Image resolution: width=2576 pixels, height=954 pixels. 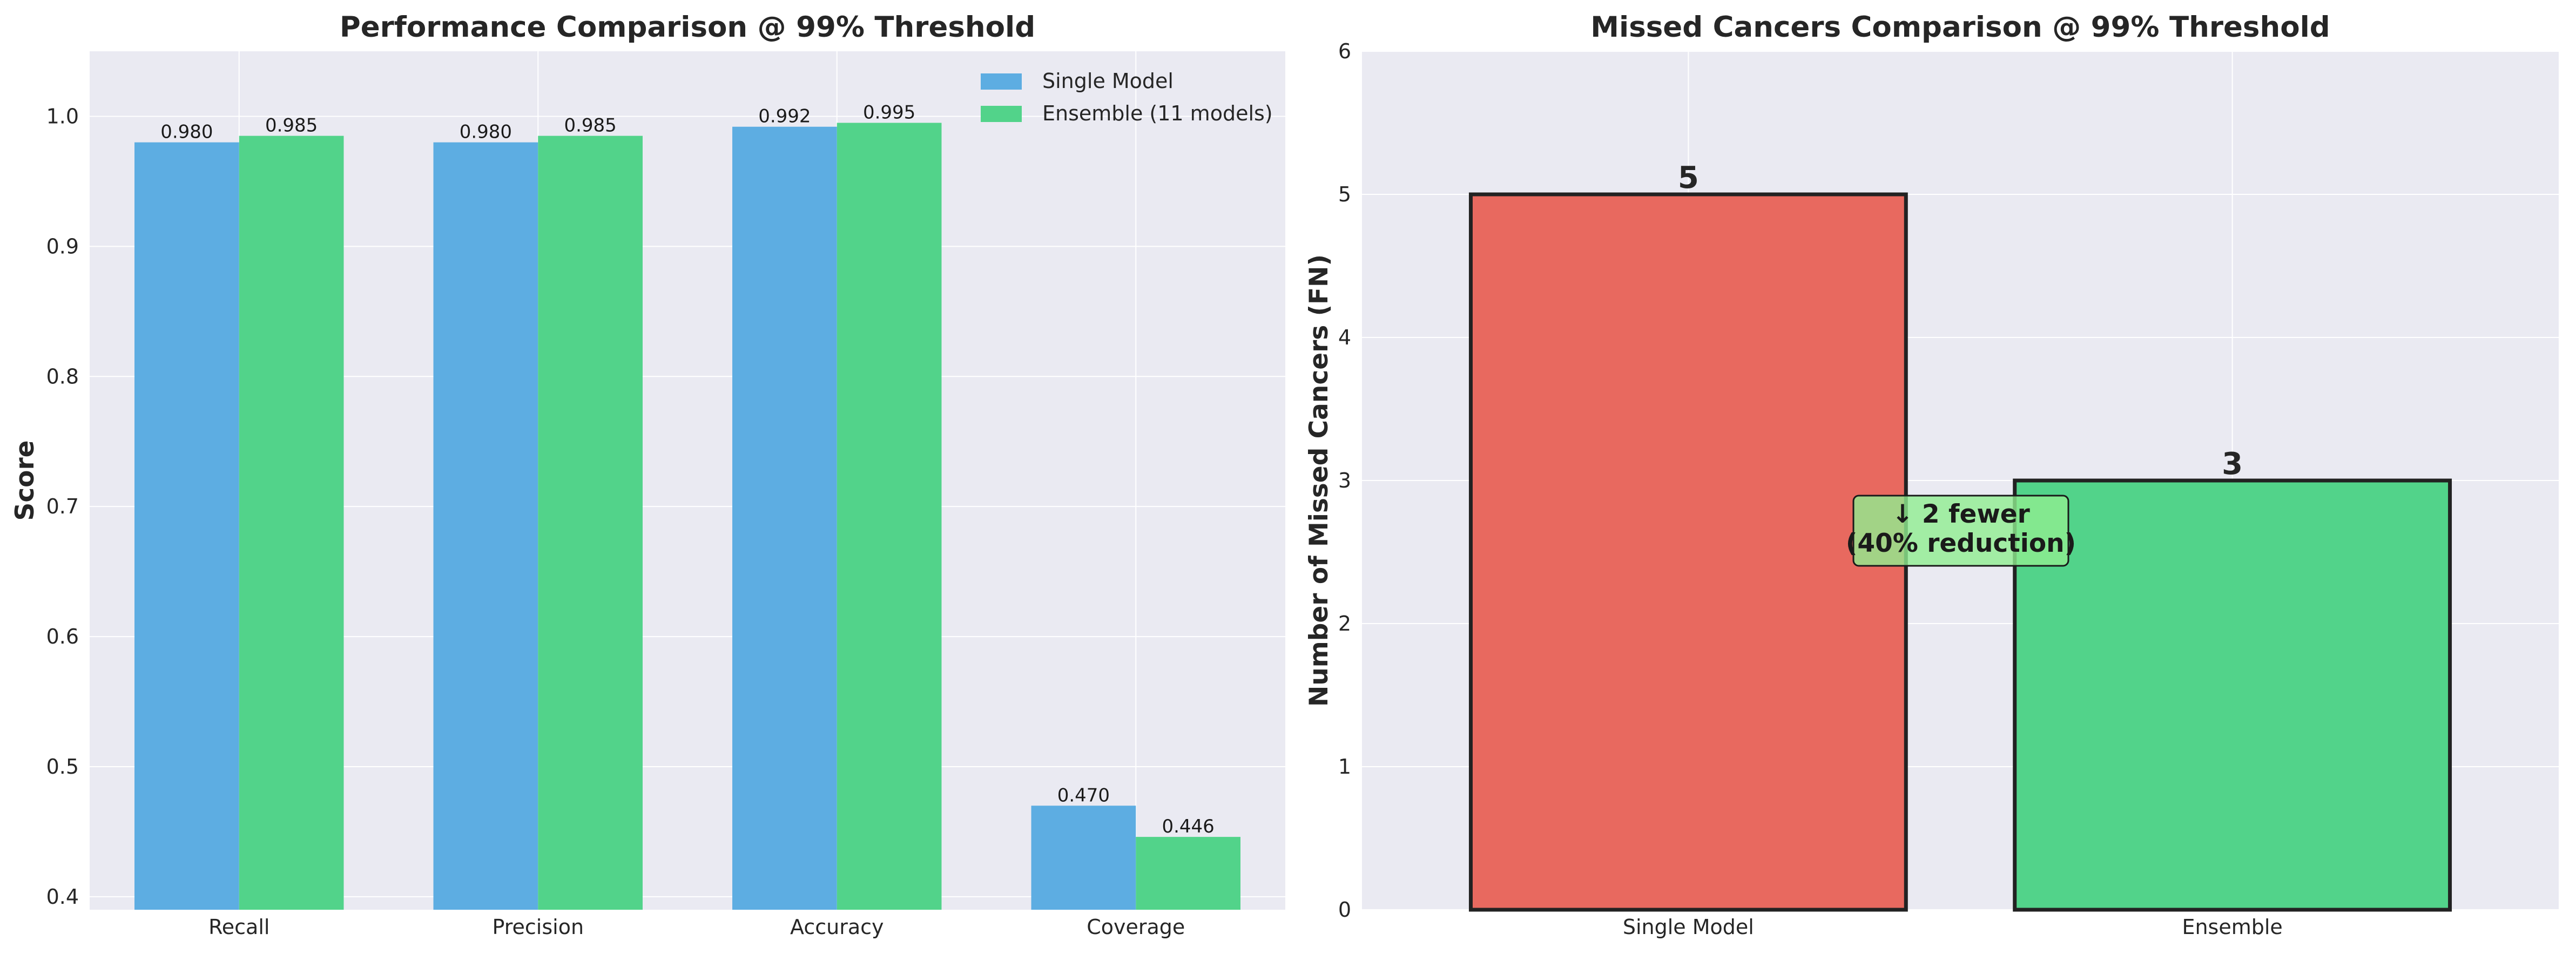 What do you see at coordinates (1961, 543) in the screenshot?
I see `annotation-line-2: (40% reduction)` at bounding box center [1961, 543].